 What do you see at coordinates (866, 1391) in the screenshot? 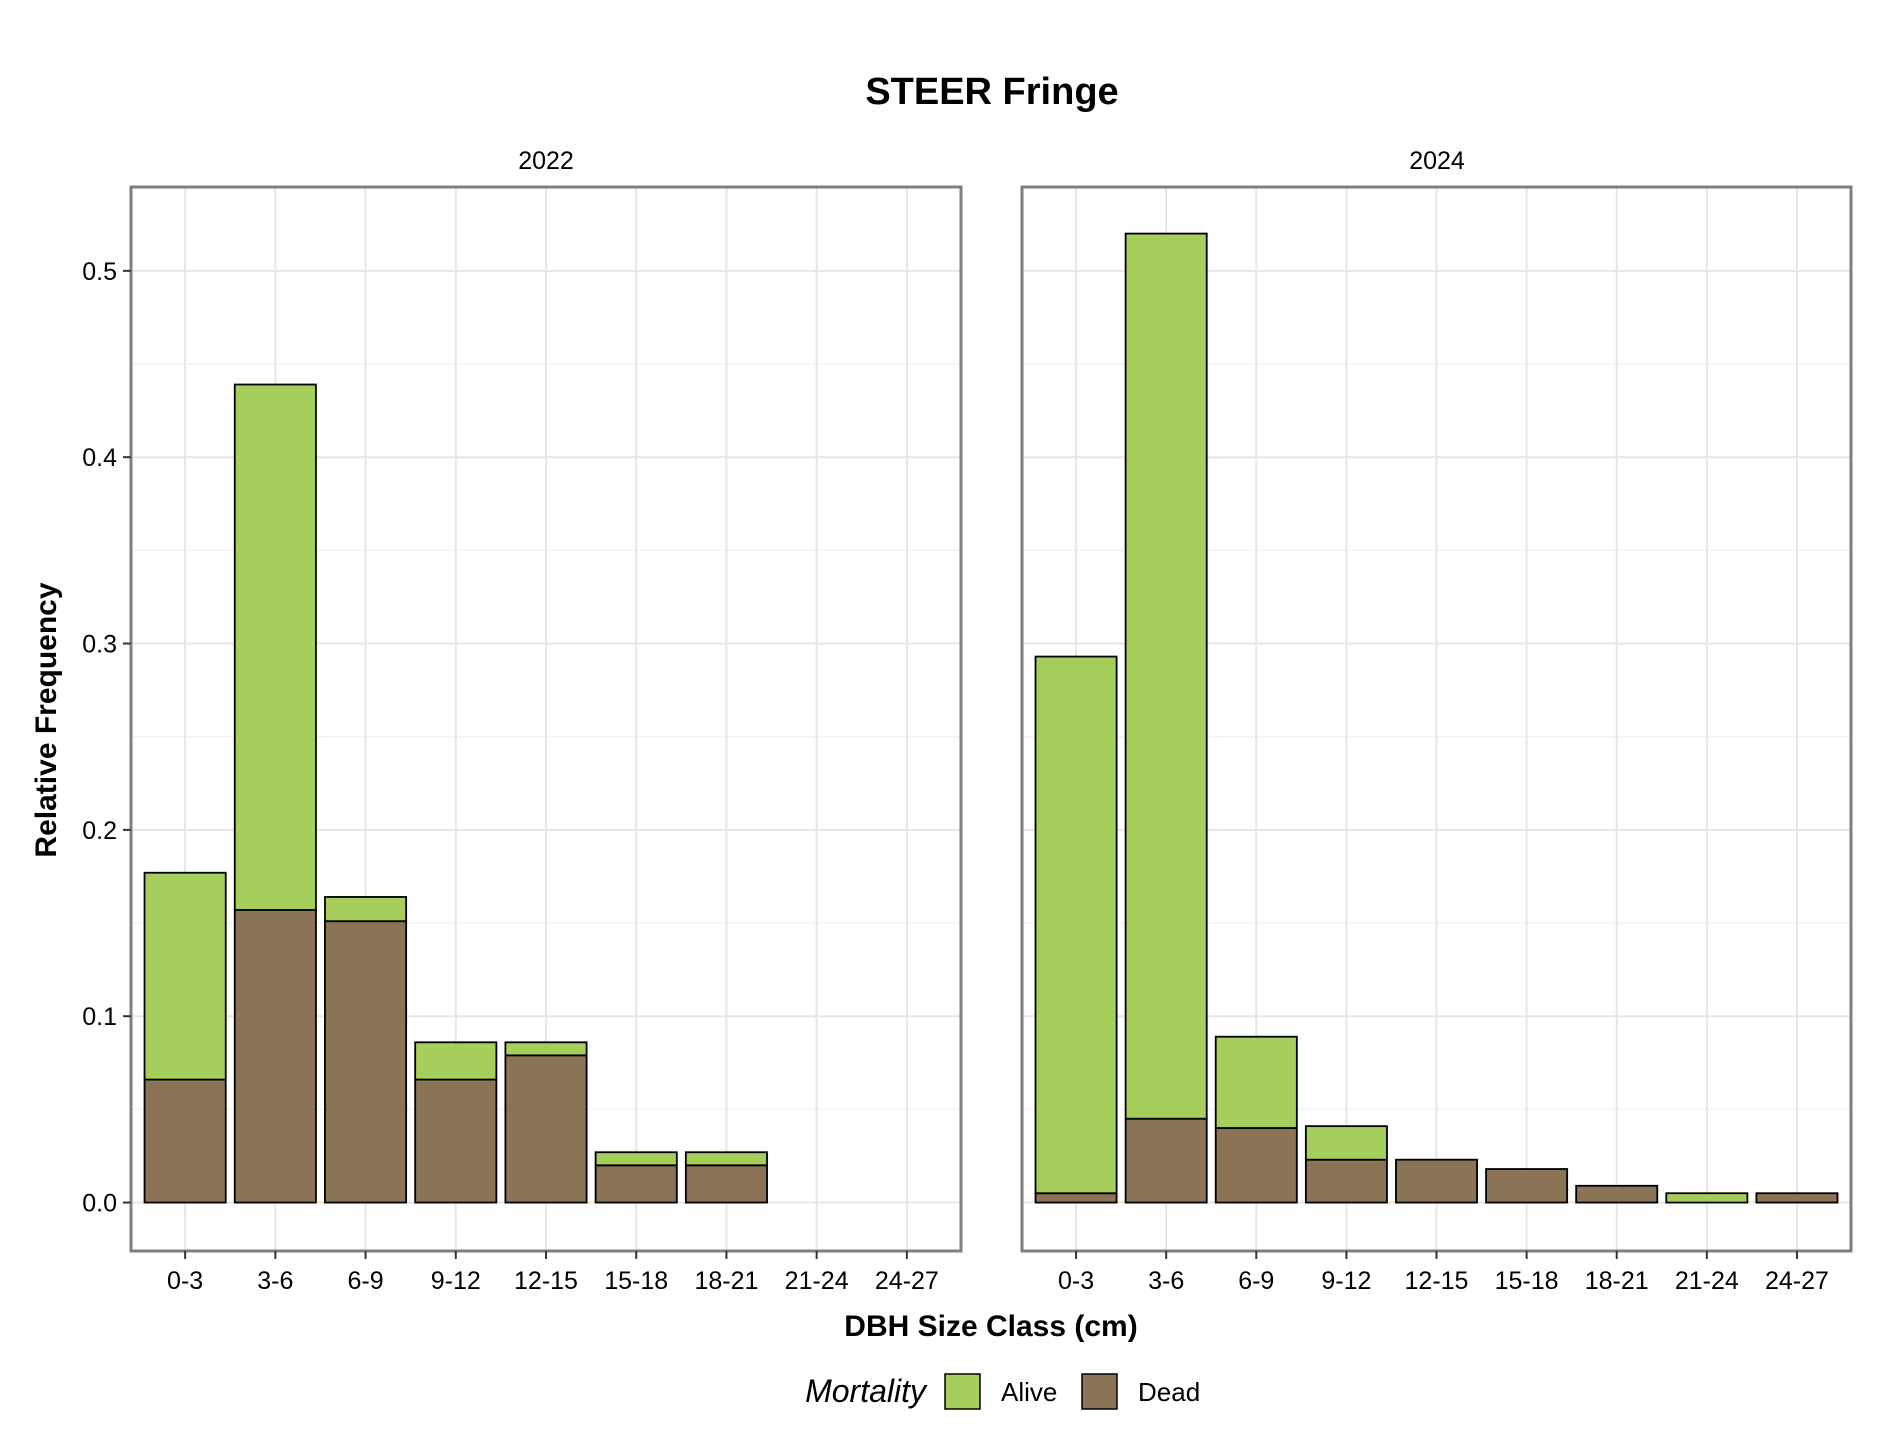
I see `legend-title: Mortality` at bounding box center [866, 1391].